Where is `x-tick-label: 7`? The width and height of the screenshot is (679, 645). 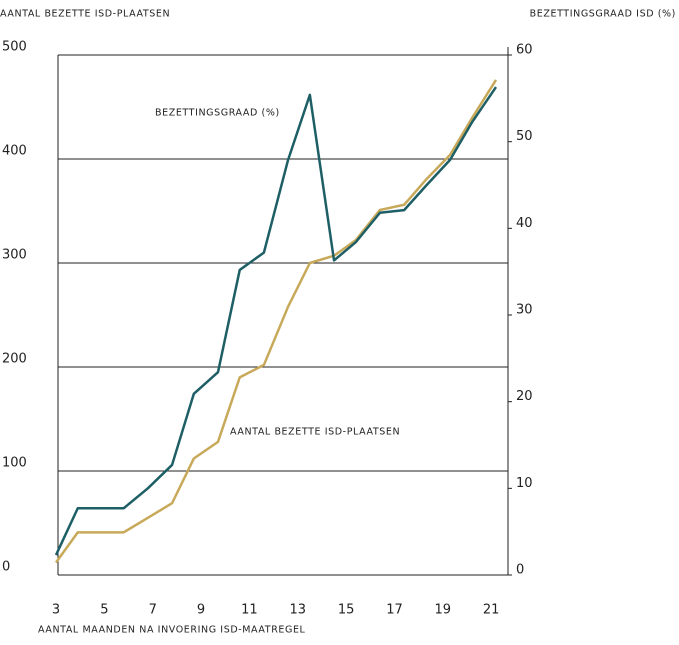 x-tick-label: 7 is located at coordinates (153, 610).